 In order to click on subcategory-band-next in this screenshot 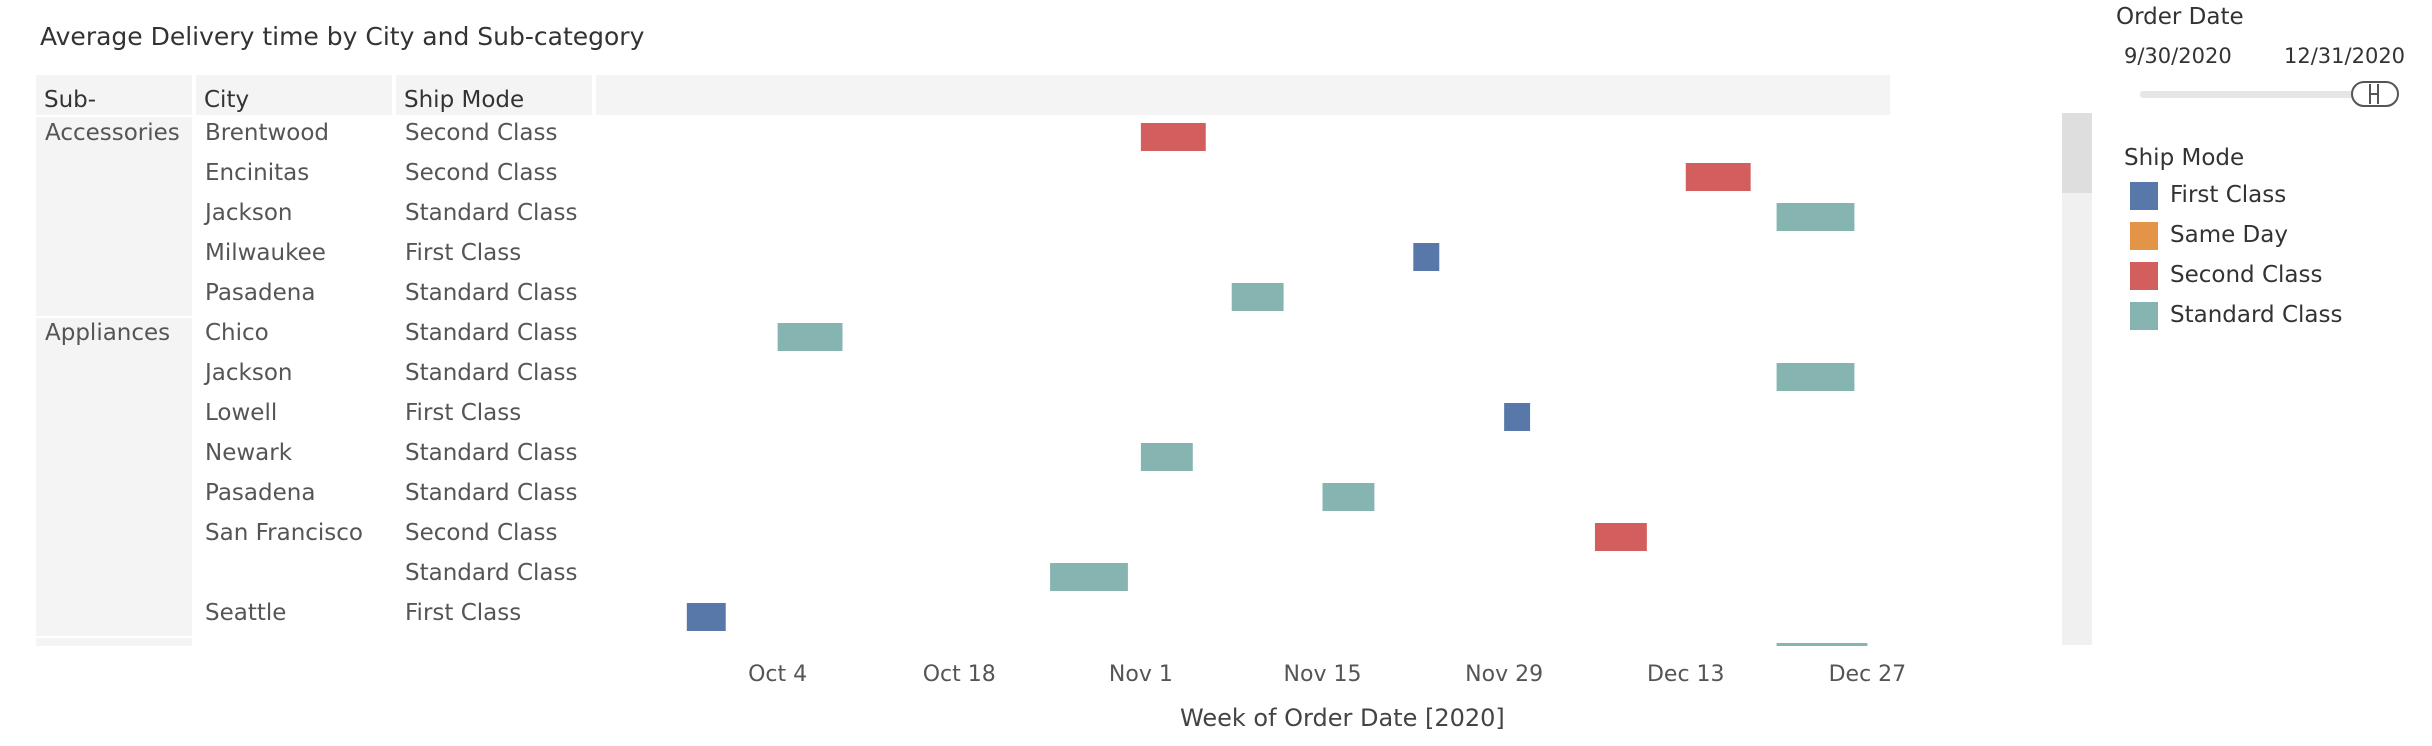, I will do `click(114, 642)`.